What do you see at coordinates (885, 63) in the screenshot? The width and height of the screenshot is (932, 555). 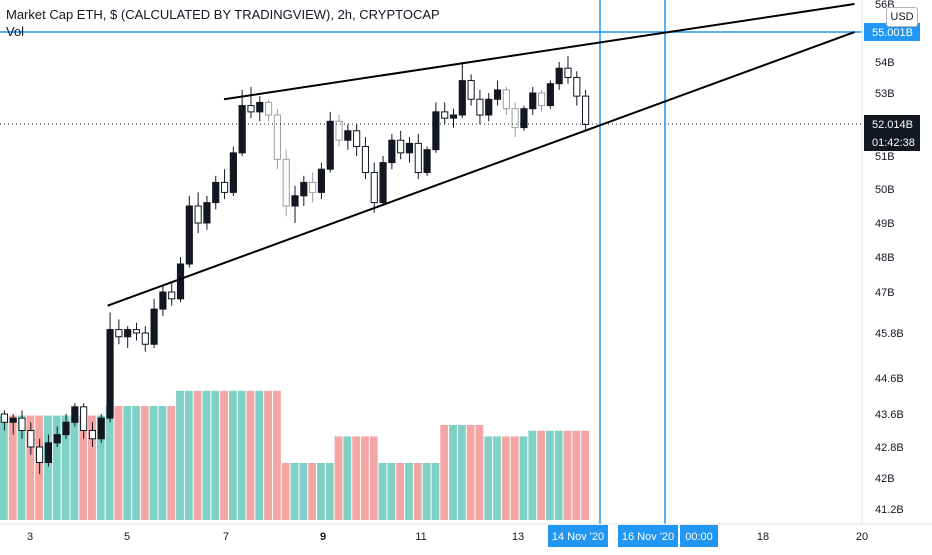 I see `y-tick-label: 54B` at bounding box center [885, 63].